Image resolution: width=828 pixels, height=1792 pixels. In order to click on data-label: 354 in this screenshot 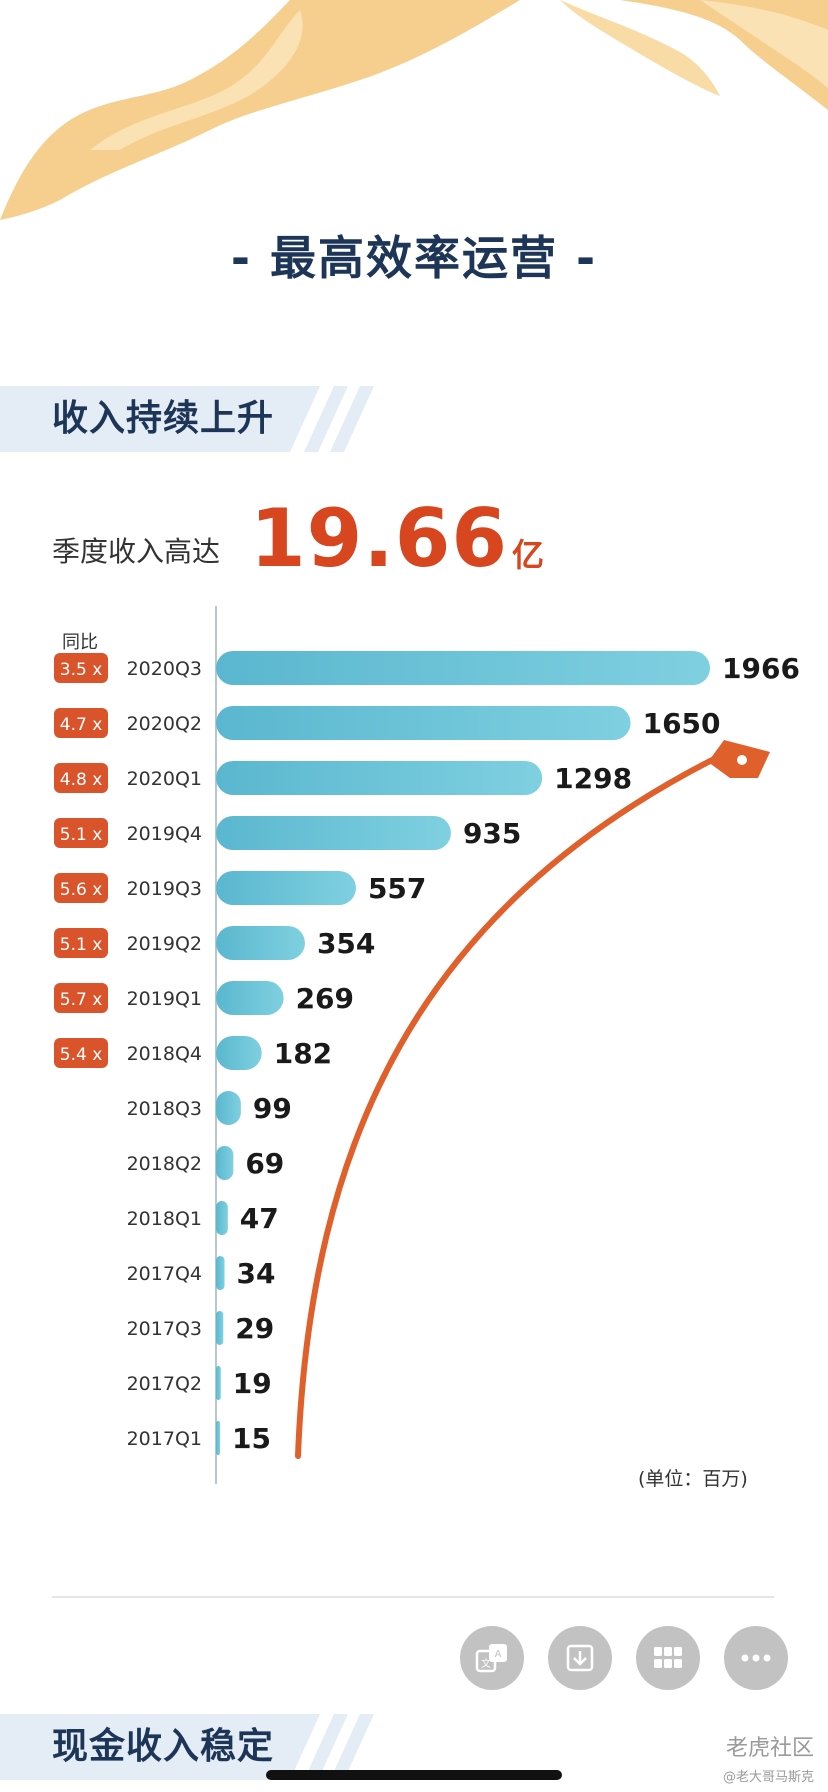, I will do `click(346, 943)`.